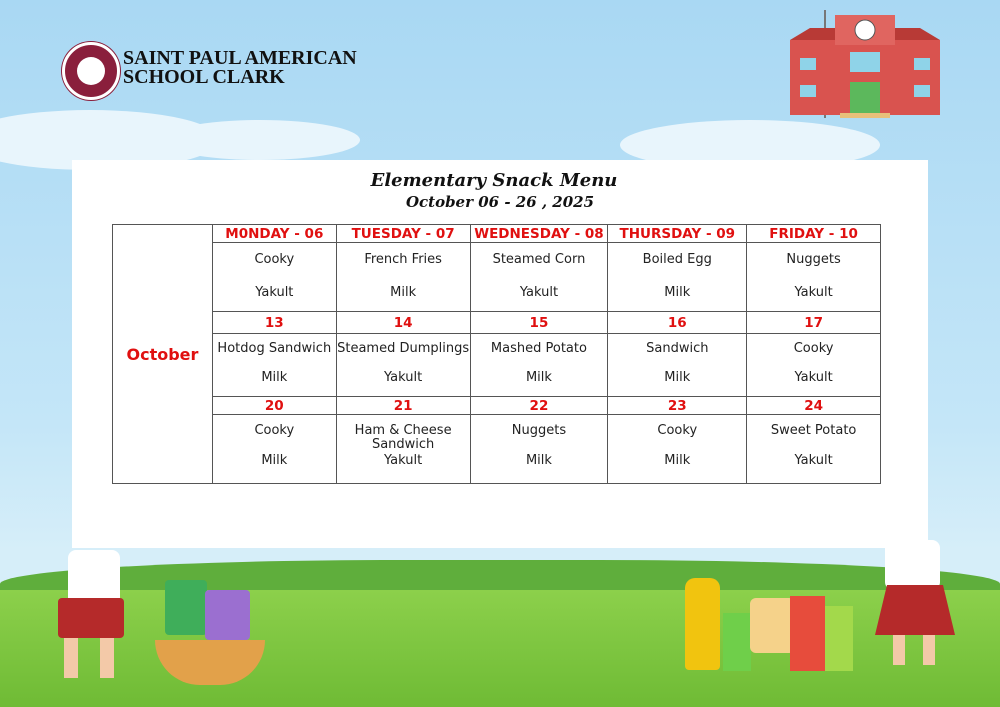 Image resolution: width=1000 pixels, height=707 pixels. Describe the element at coordinates (813, 322) in the screenshot. I see `day-header: 17` at that location.